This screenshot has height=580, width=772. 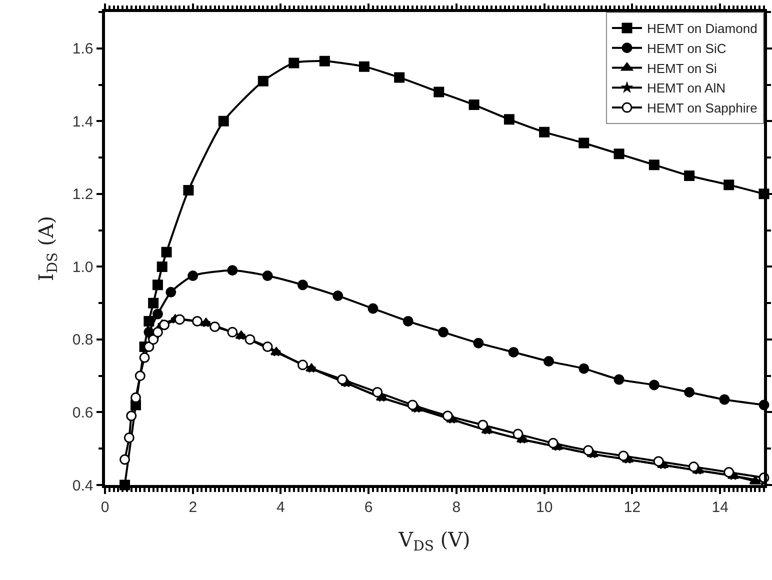 I want to click on y-tick-label: 1.2, so click(x=83, y=195).